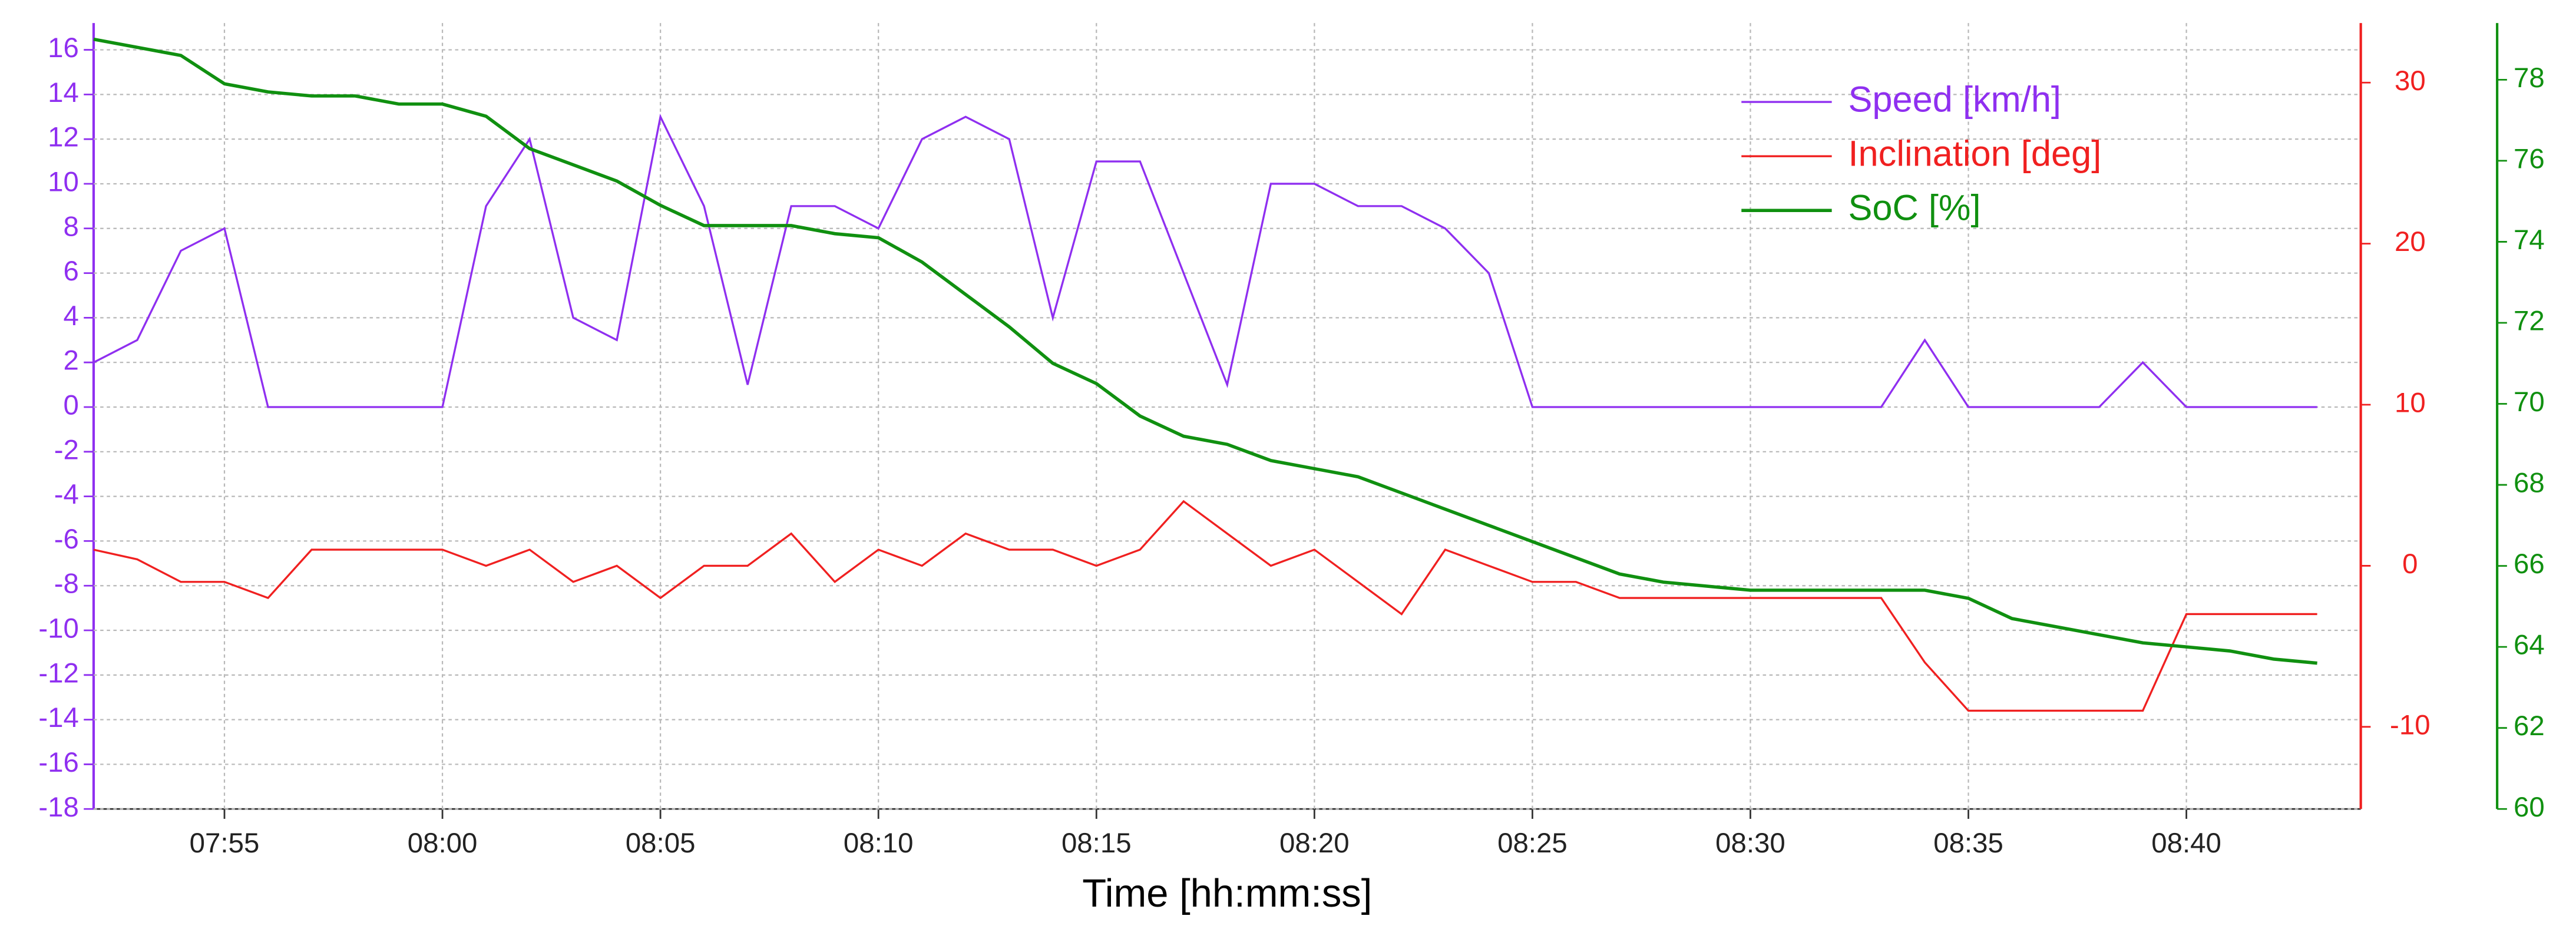  Describe the element at coordinates (2410, 404) in the screenshot. I see `y2-tick-label: 10` at that location.